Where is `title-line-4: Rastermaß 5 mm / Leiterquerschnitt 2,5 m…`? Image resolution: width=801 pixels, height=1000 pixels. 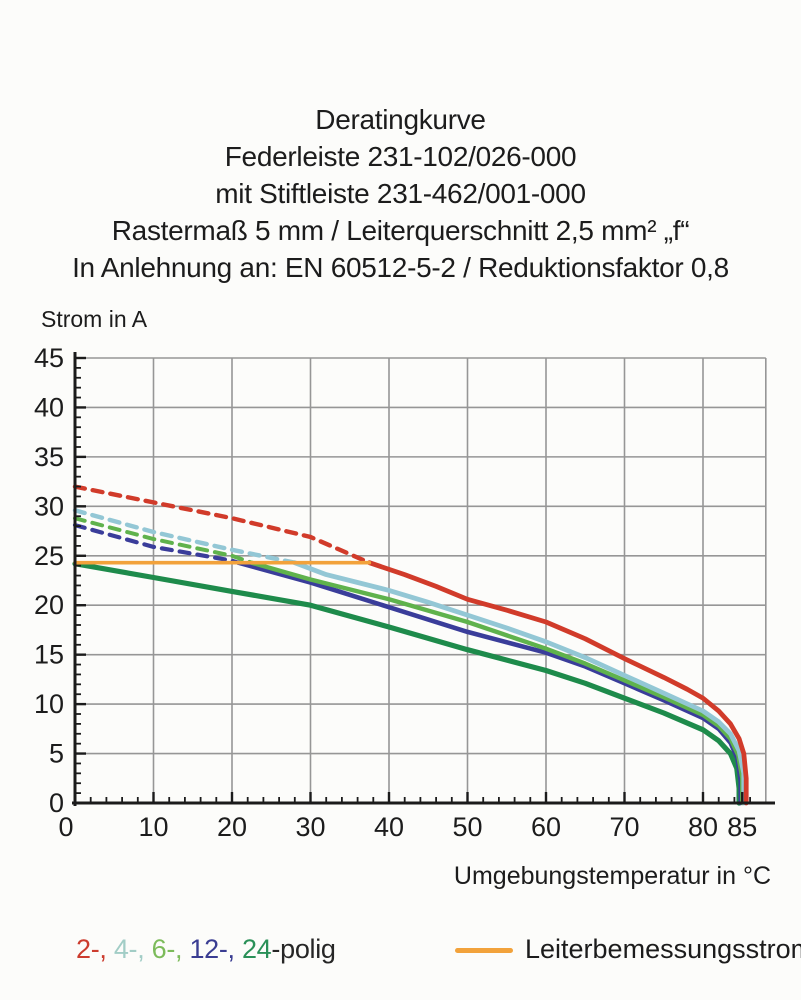 title-line-4: Rastermaß 5 mm / Leiterquerschnitt 2,5 m… is located at coordinates (400, 230).